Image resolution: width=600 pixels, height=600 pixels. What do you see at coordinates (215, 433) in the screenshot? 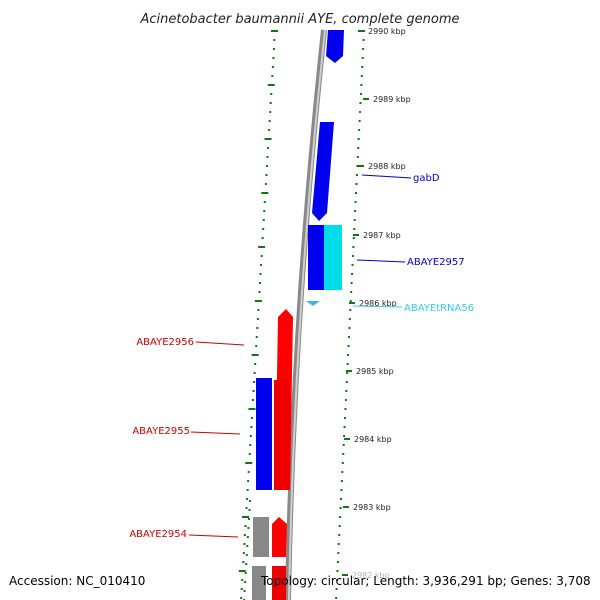
I see `leader-ABAYE2955` at bounding box center [215, 433].